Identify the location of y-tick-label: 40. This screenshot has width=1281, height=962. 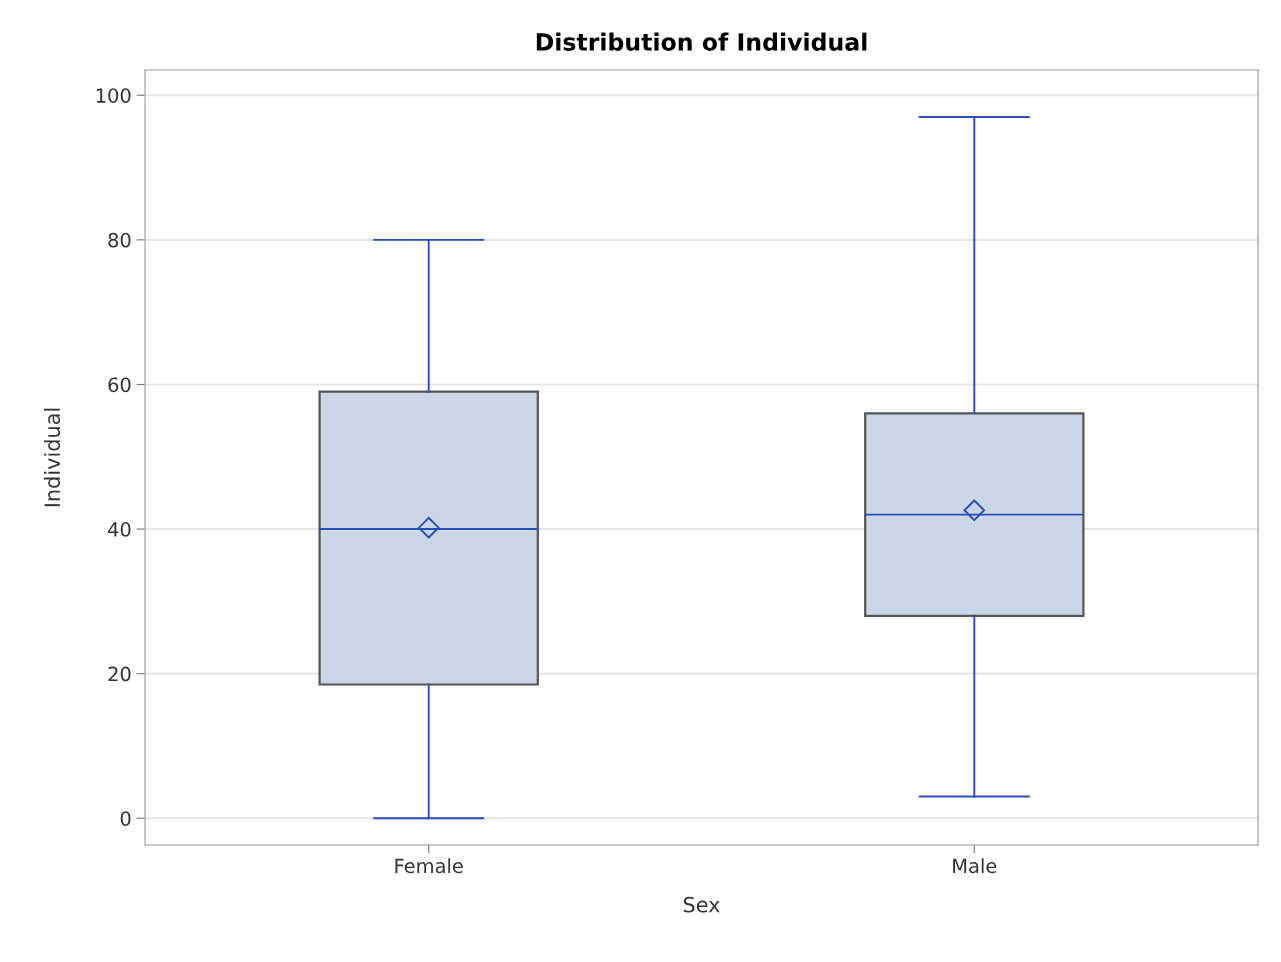
(119, 529).